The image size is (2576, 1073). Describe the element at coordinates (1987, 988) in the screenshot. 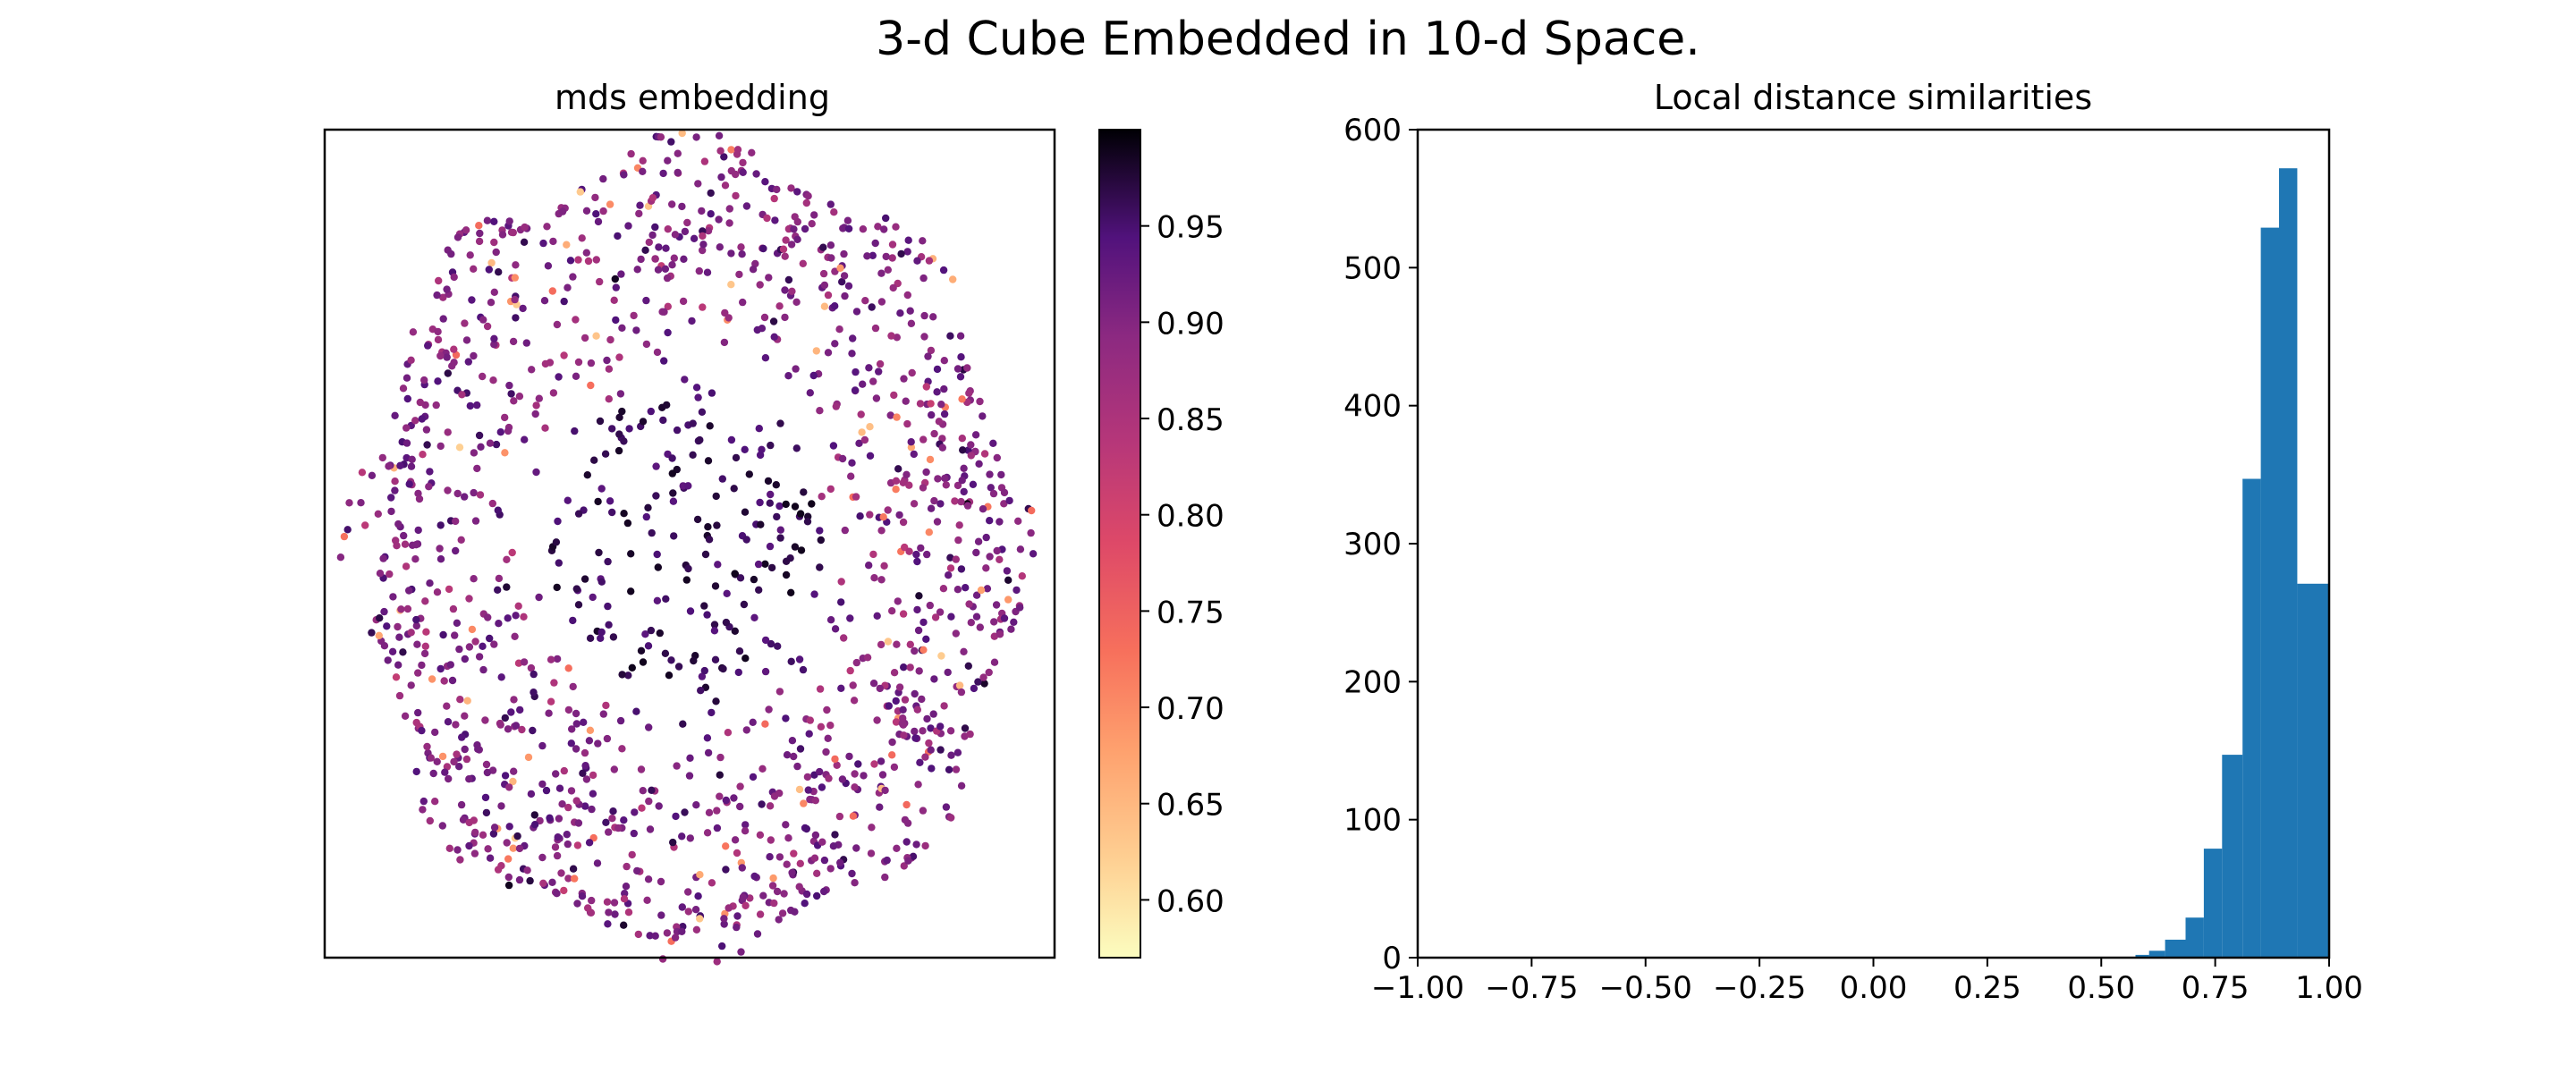

I see `x-tick-label: 0.25` at that location.